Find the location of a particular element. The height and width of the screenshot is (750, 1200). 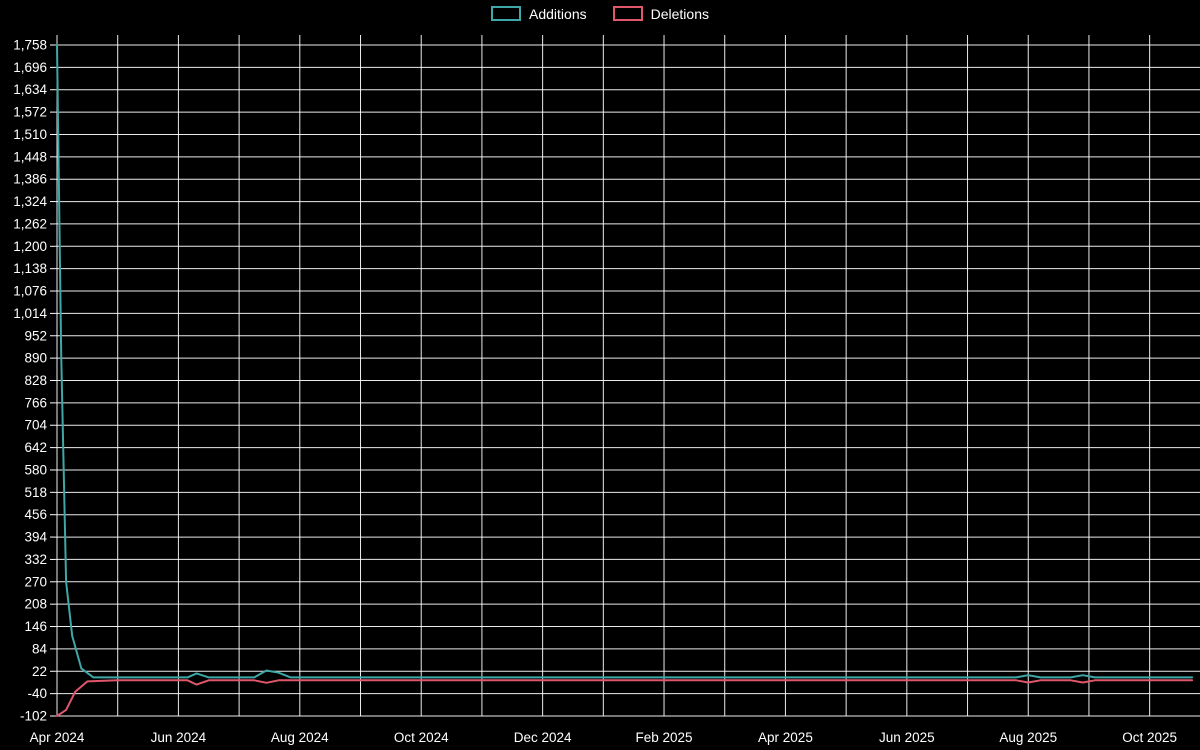

chart-legend: Additions Deletions is located at coordinates (600, 13).